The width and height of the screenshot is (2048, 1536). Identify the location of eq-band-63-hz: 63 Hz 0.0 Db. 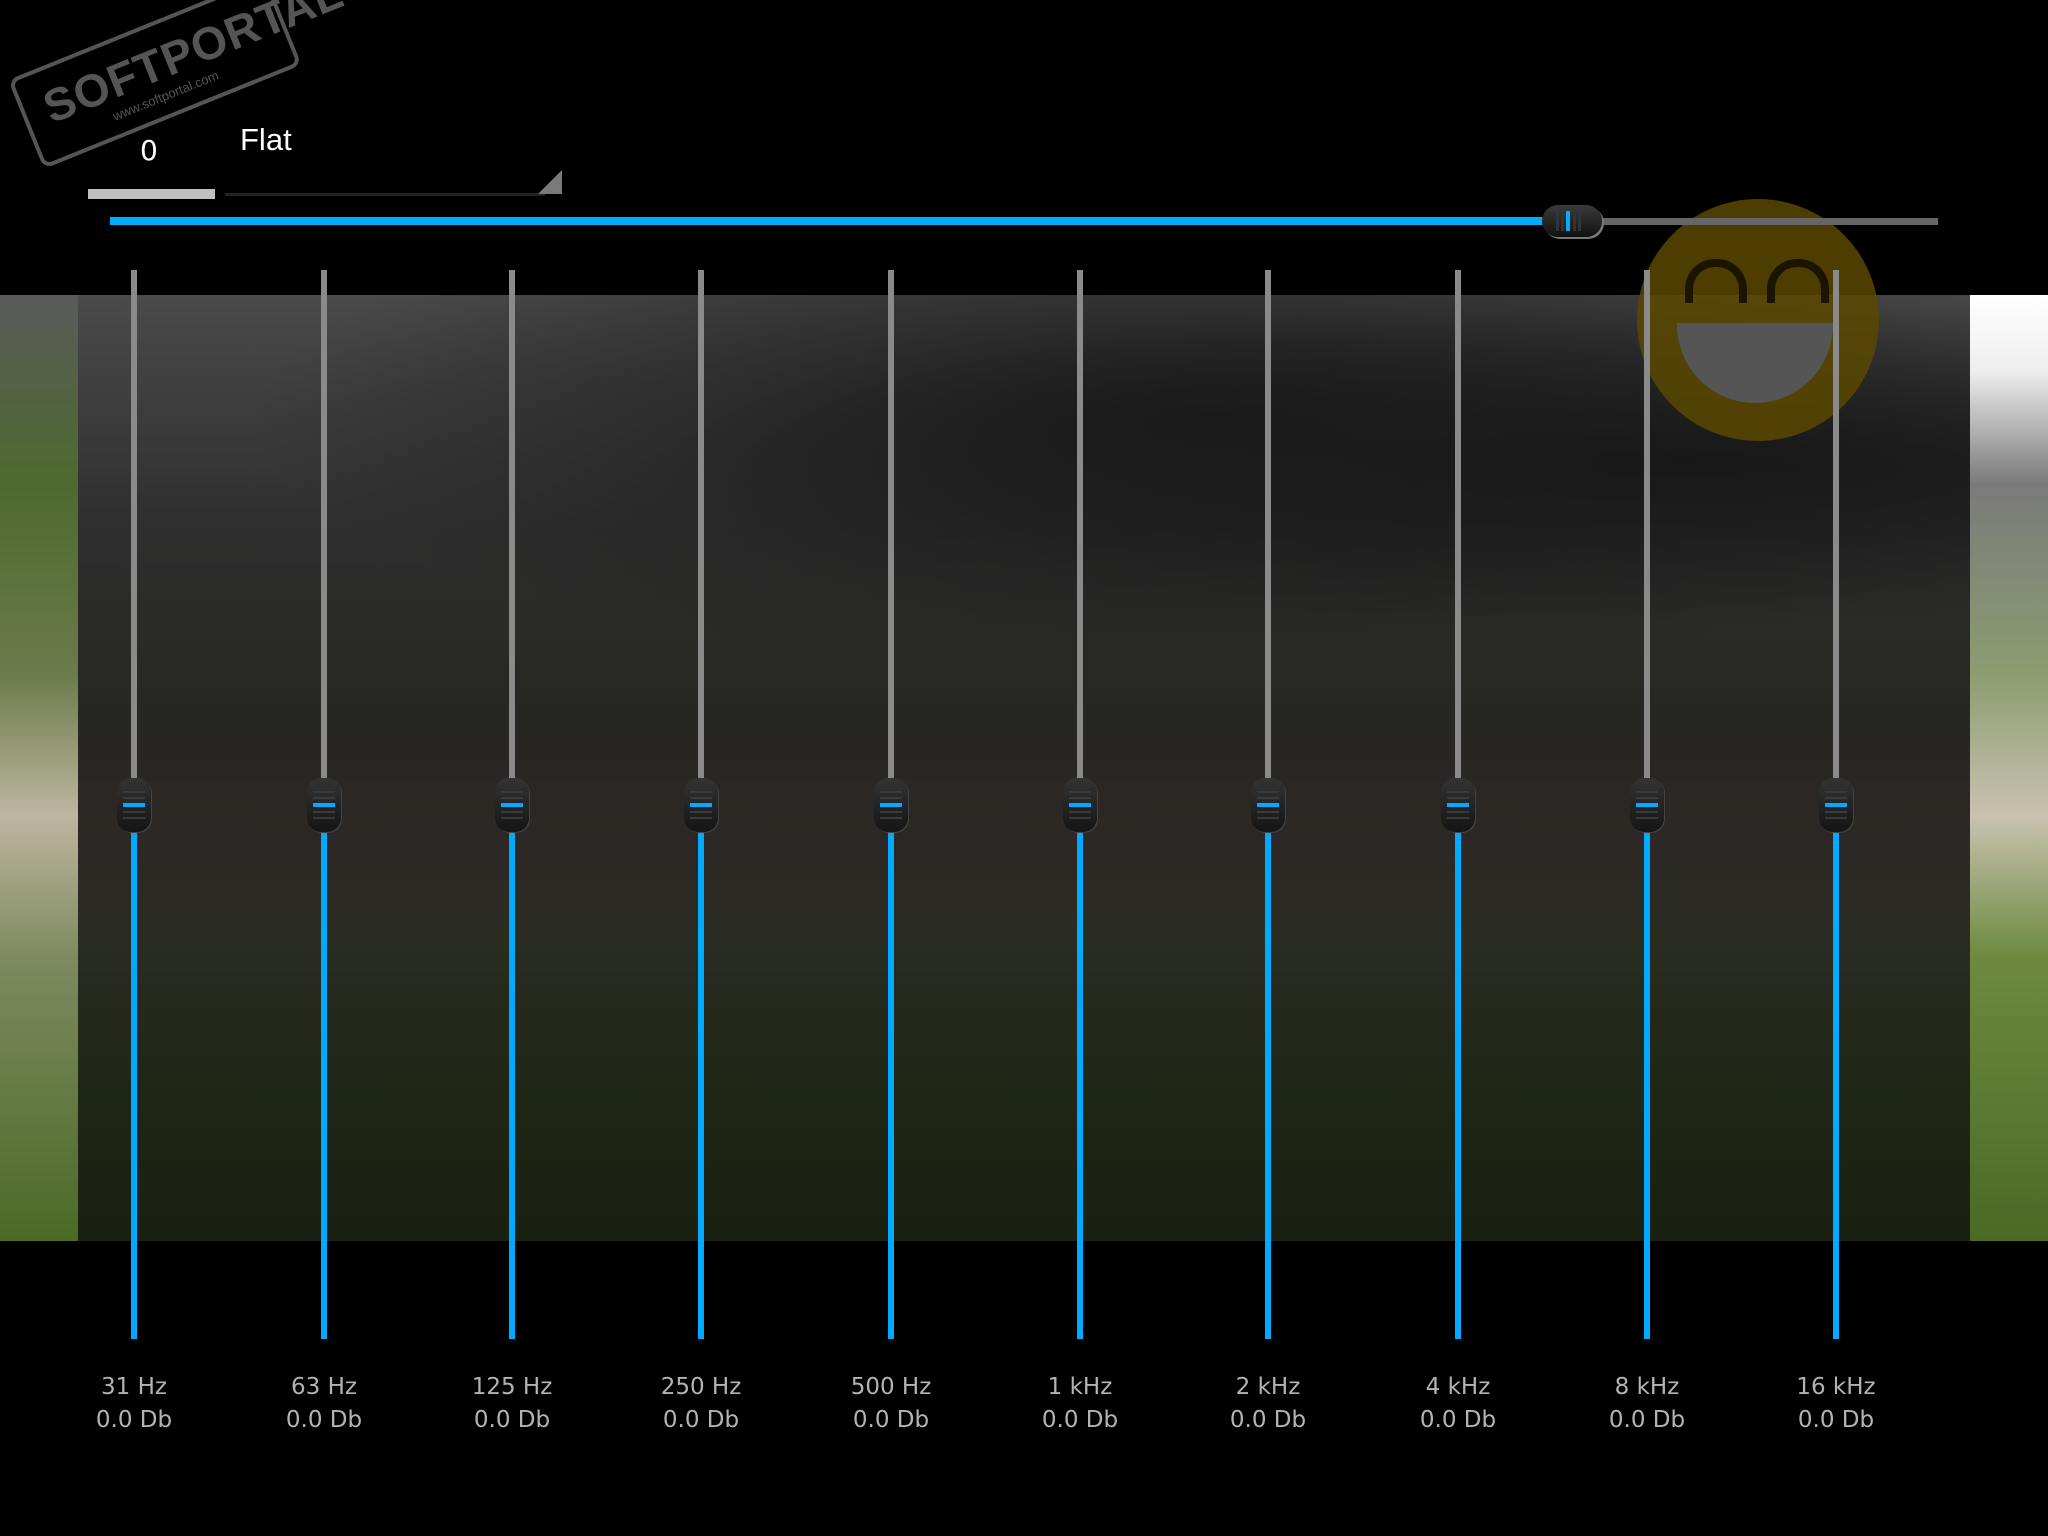
(324, 860).